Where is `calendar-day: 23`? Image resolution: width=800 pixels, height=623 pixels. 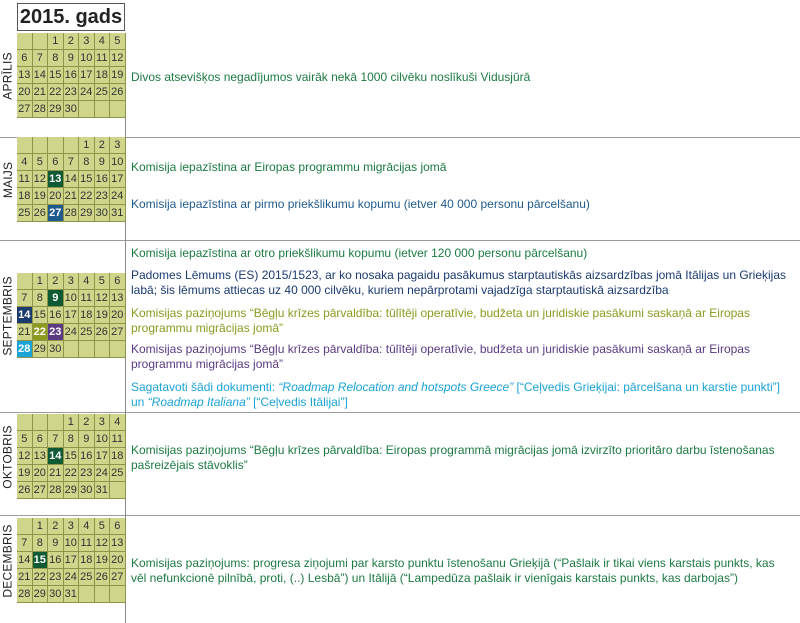
calendar-day: 23 is located at coordinates (71, 92).